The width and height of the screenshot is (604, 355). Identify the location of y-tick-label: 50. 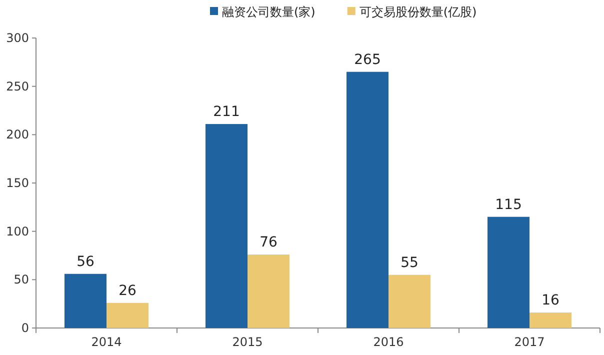
(21, 279).